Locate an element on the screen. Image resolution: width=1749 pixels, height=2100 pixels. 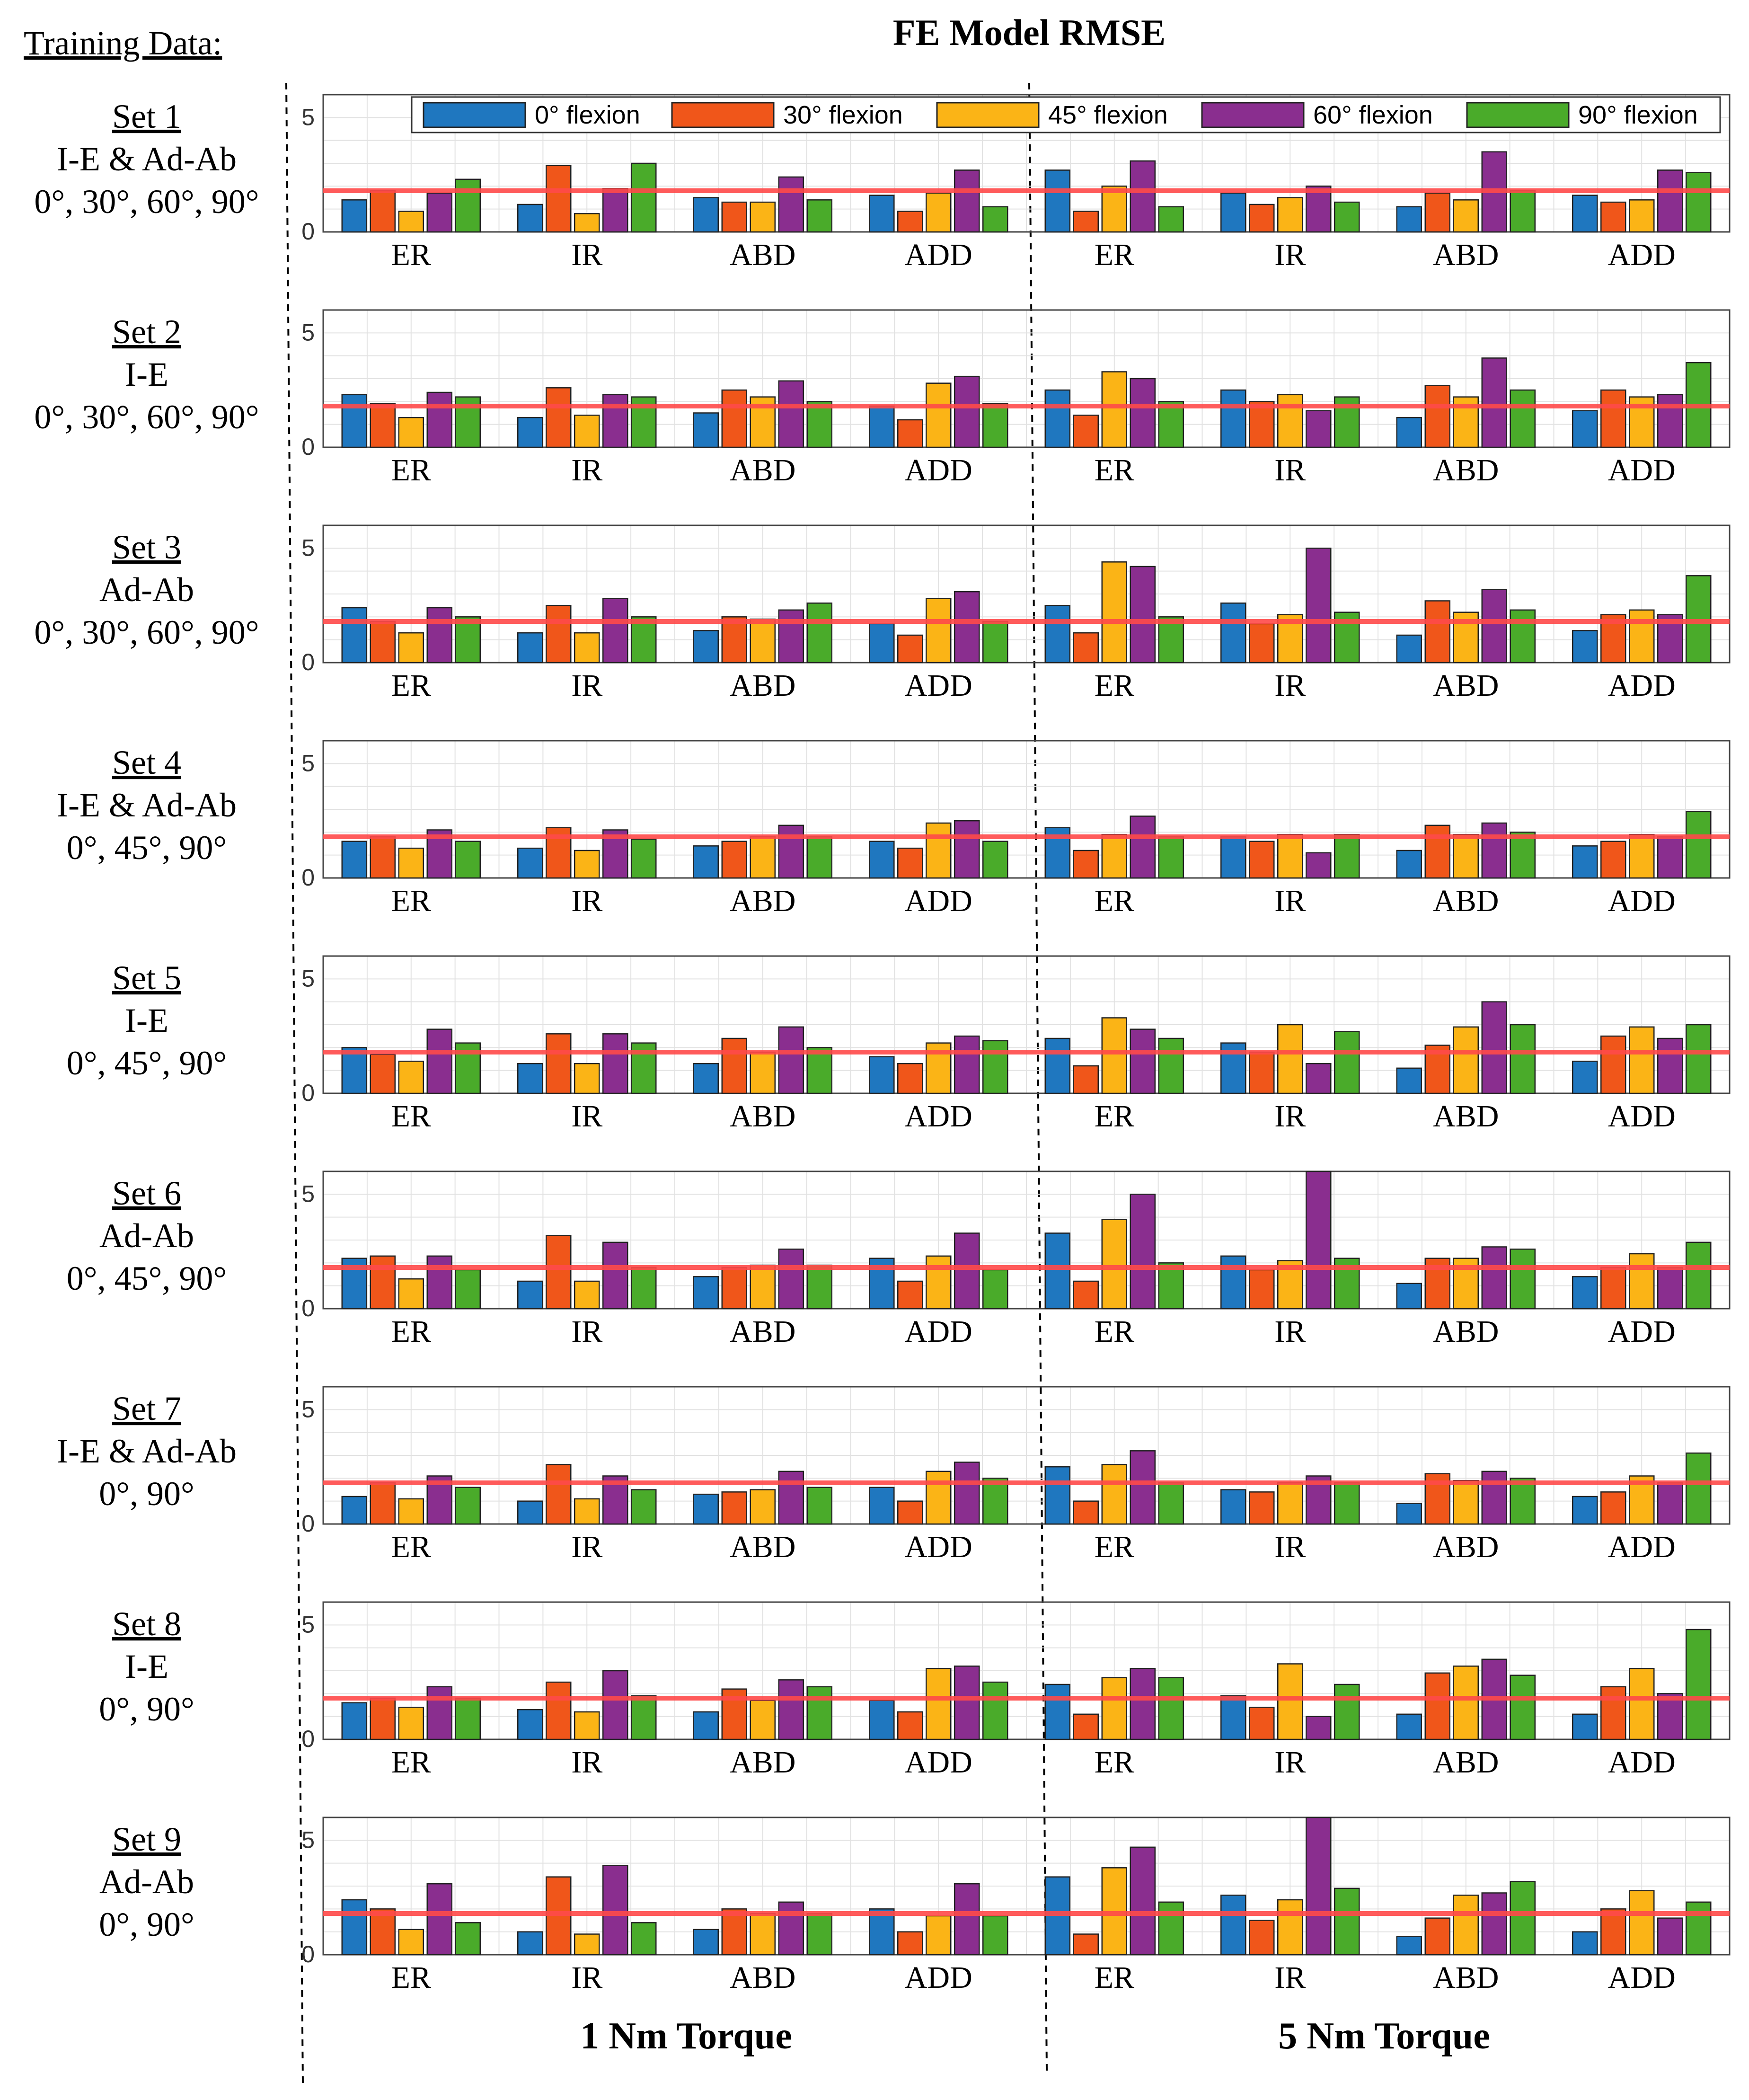
set-angles-label: 0°, 45°, 90° is located at coordinates (147, 1278).